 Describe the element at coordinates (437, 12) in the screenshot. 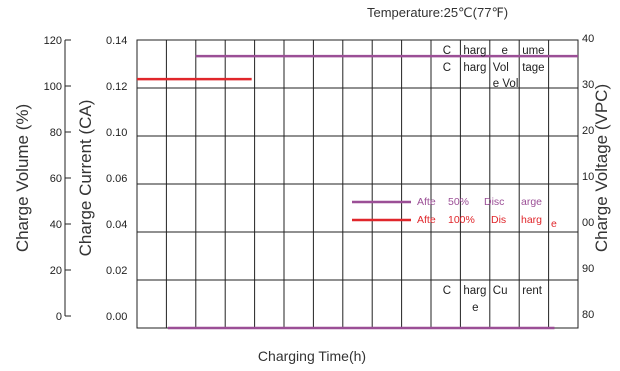

I see `temperature-note: Temperature:25℃(77℉)` at that location.